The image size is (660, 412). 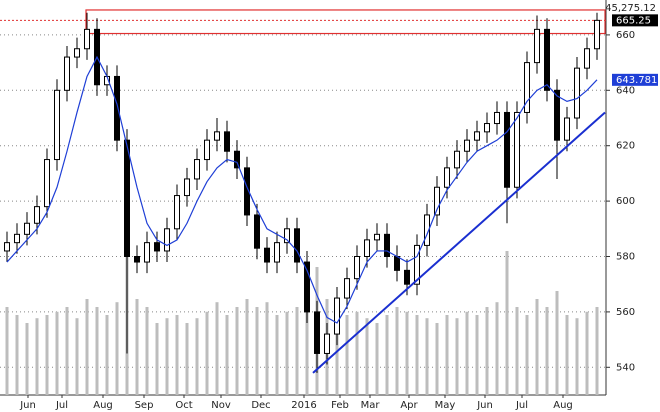 What do you see at coordinates (625, 367) in the screenshot?
I see `y-tick-label: 540` at bounding box center [625, 367].